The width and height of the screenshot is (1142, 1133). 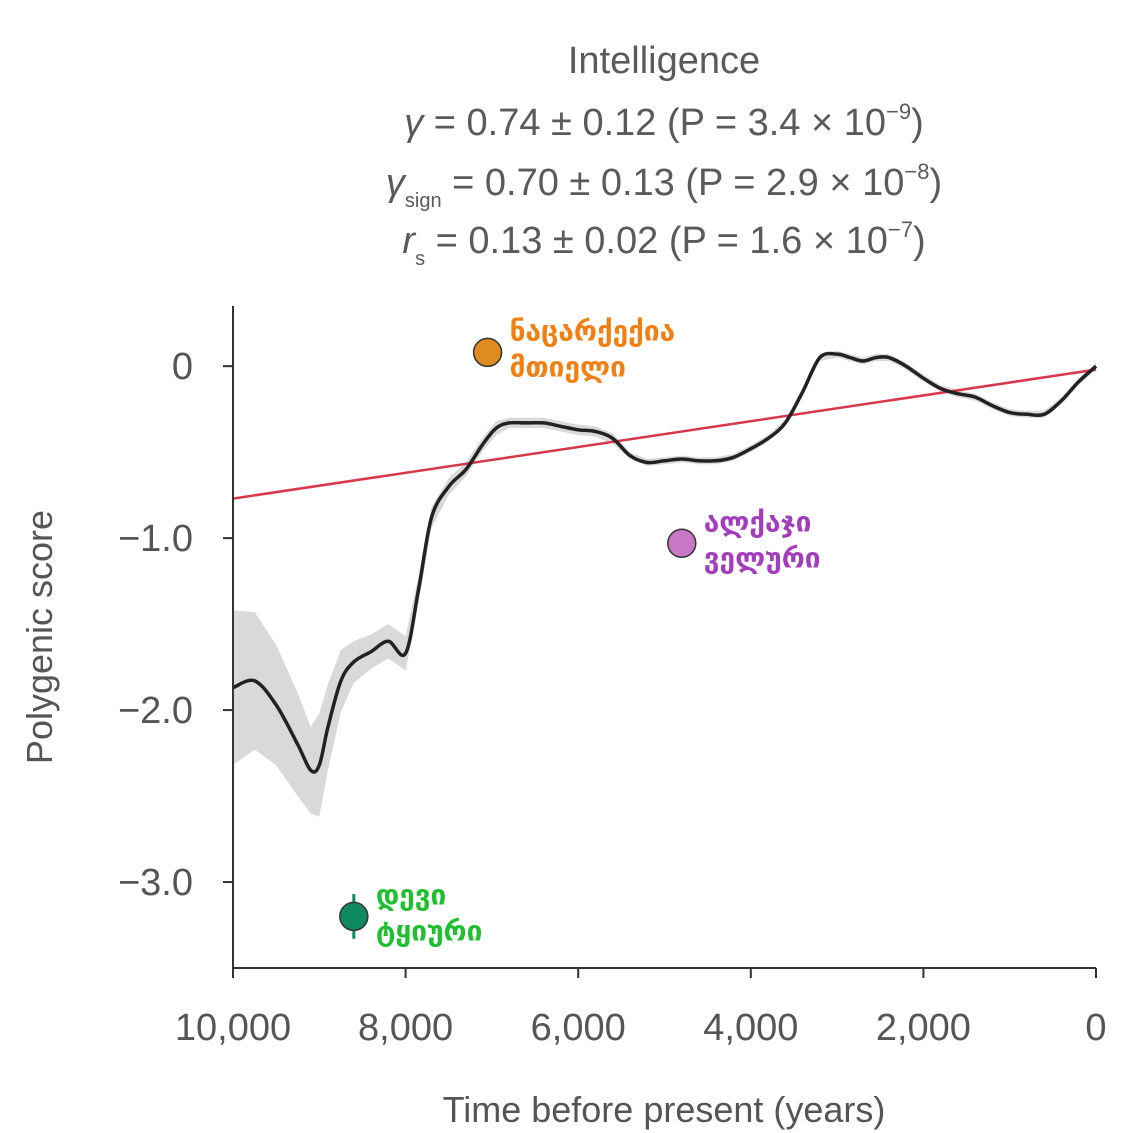 I want to click on chart-title-group: Intelligence, so click(x=664, y=61).